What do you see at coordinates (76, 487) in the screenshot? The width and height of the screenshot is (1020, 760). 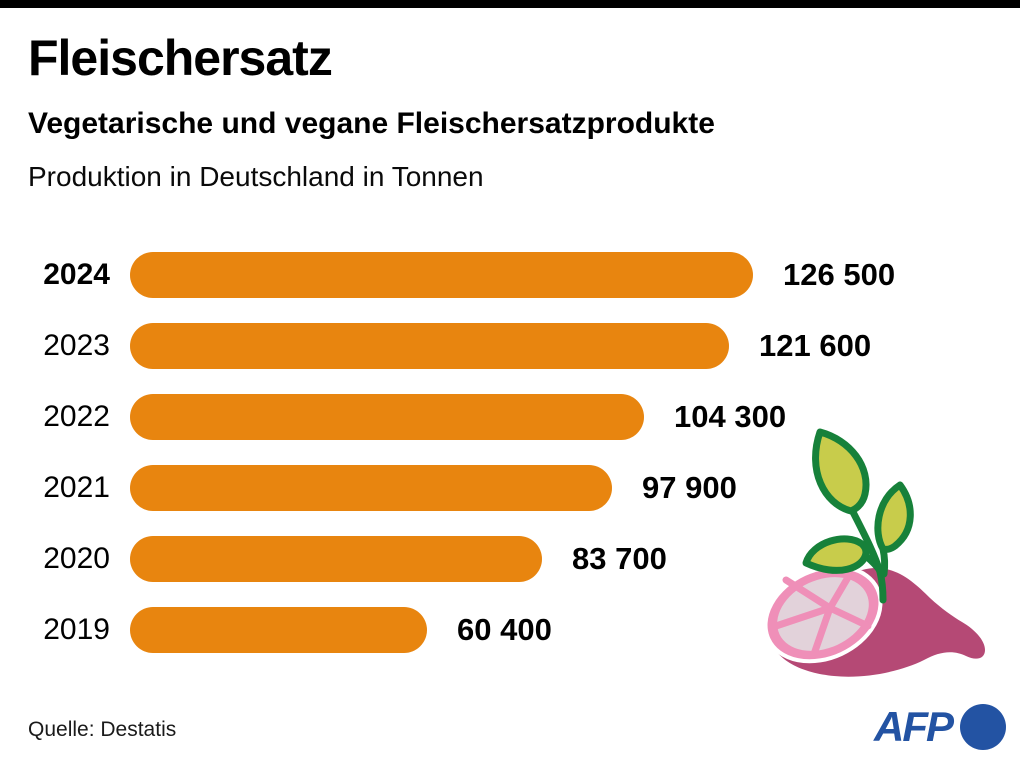 I see `year-label: 2021` at bounding box center [76, 487].